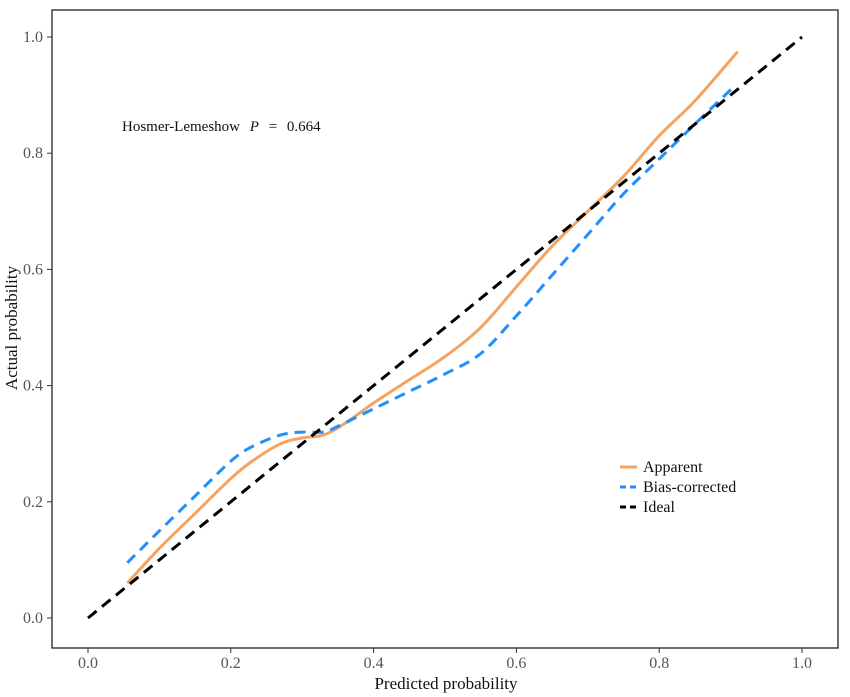 Image resolution: width=850 pixels, height=697 pixels. What do you see at coordinates (33, 618) in the screenshot?
I see `y-tick-label: 0.0` at bounding box center [33, 618].